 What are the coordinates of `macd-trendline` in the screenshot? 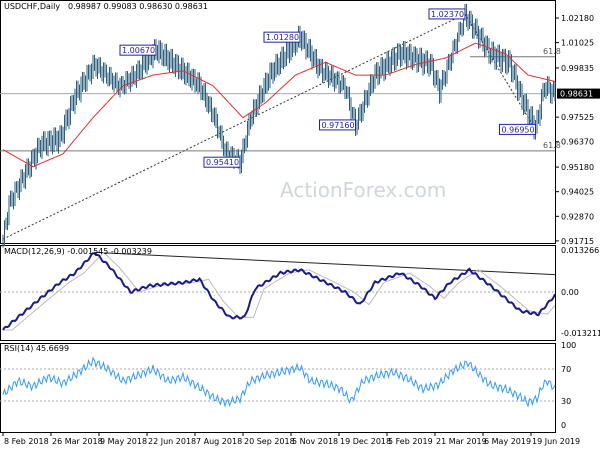 It's located at (325, 263).